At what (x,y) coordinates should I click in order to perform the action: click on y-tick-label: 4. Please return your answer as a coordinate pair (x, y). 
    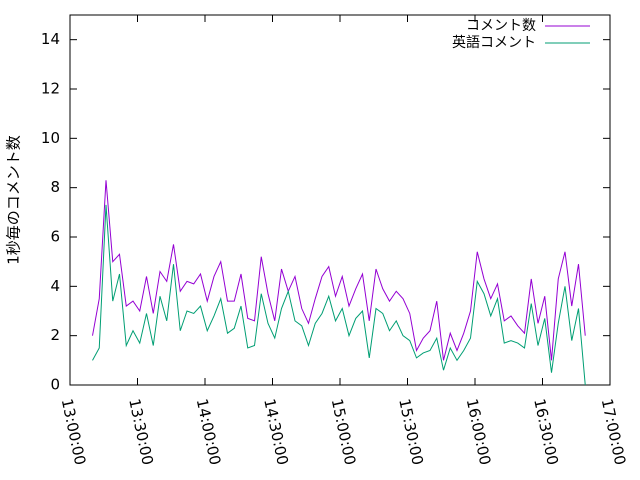
    Looking at the image, I should click on (55, 286).